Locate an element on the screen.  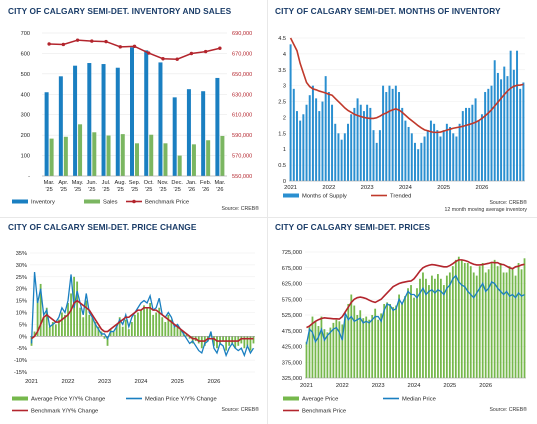
inventory-x-tick: Dec. is located at coordinates (177, 183).